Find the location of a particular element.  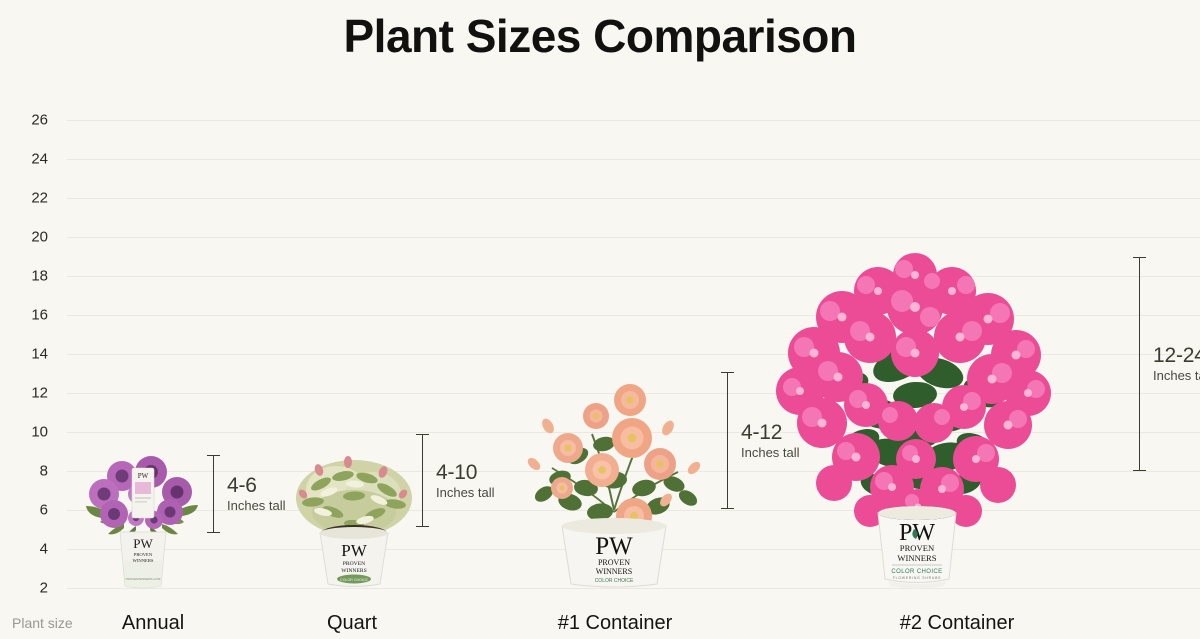

proven-winners-color-choice-pot: PW PROVEN WINNERS COLOR CHOICE is located at coordinates (614, 553).